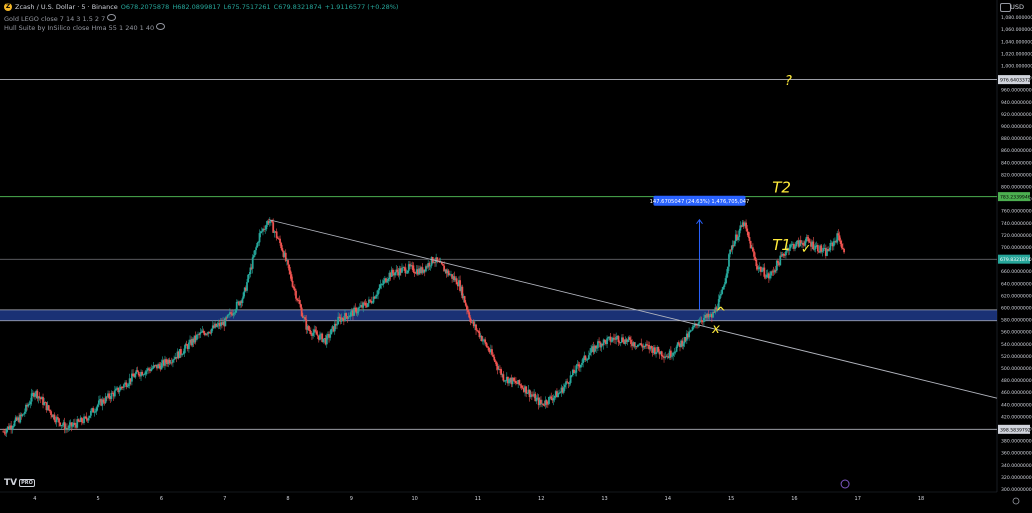  I want to click on measure-label-box, so click(699, 200).